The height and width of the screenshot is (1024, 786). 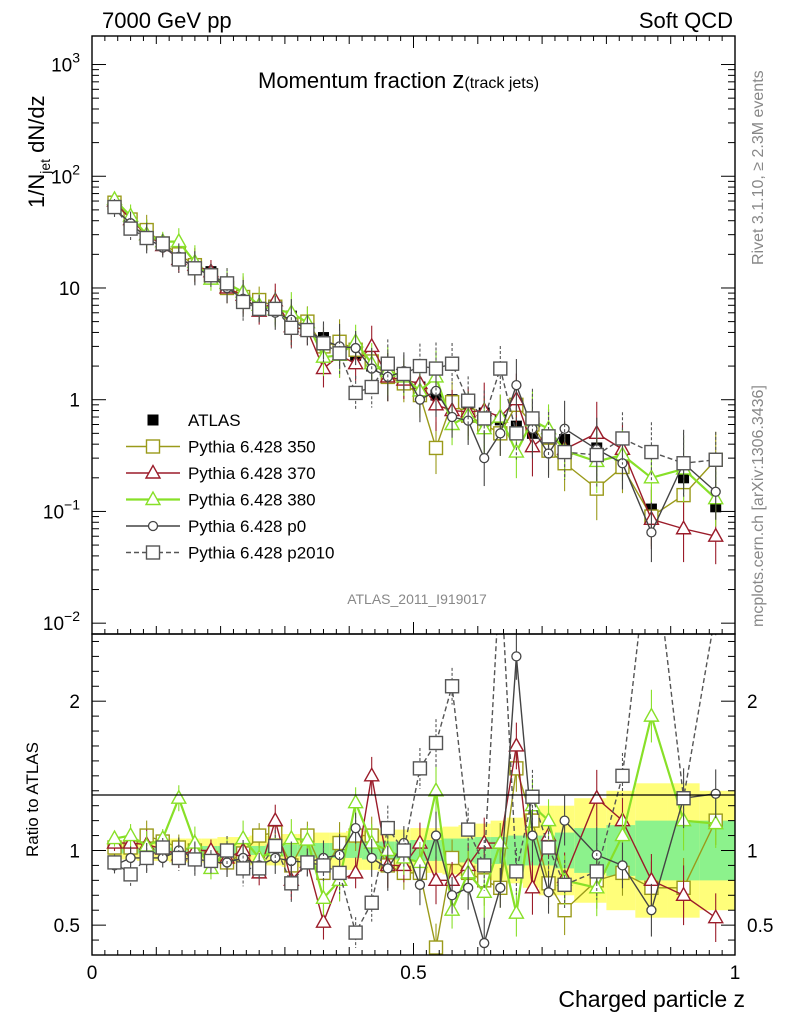 What do you see at coordinates (458, 80) in the screenshot?
I see `plot-title-z: z` at bounding box center [458, 80].